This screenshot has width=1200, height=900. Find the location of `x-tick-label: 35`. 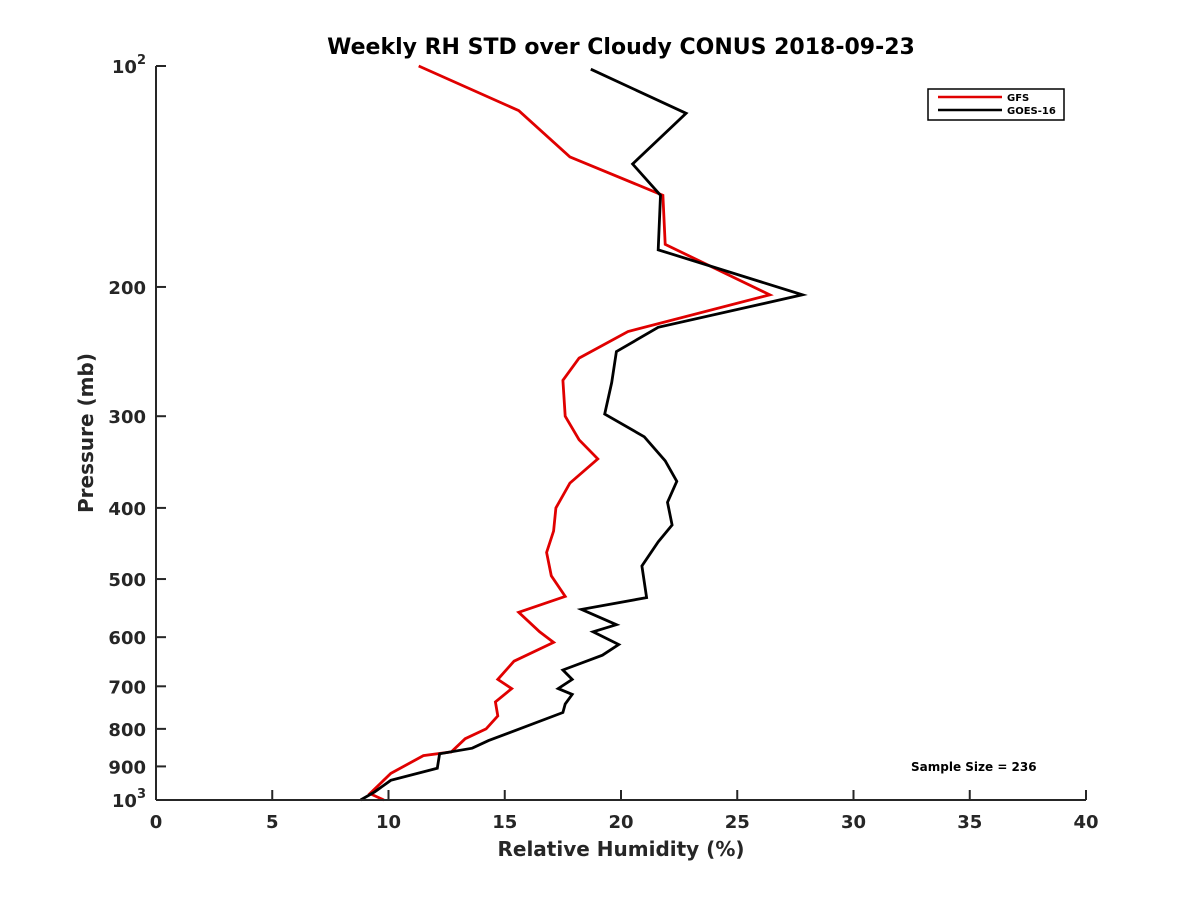

x-tick-label: 35 is located at coordinates (969, 822).